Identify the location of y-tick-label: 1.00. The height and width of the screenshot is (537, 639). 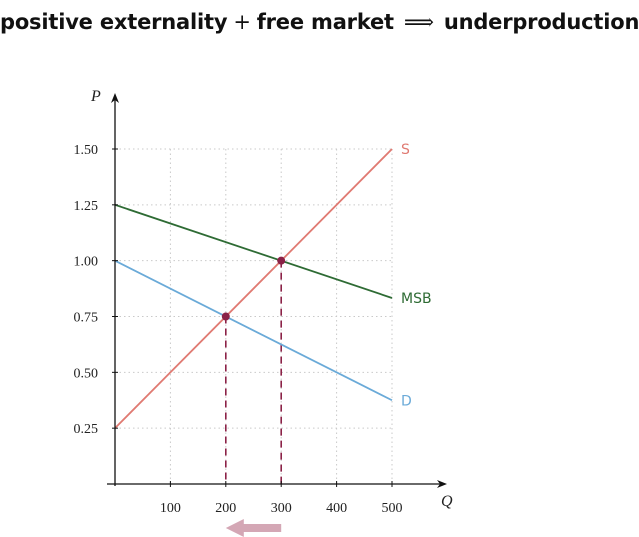
(86, 262).